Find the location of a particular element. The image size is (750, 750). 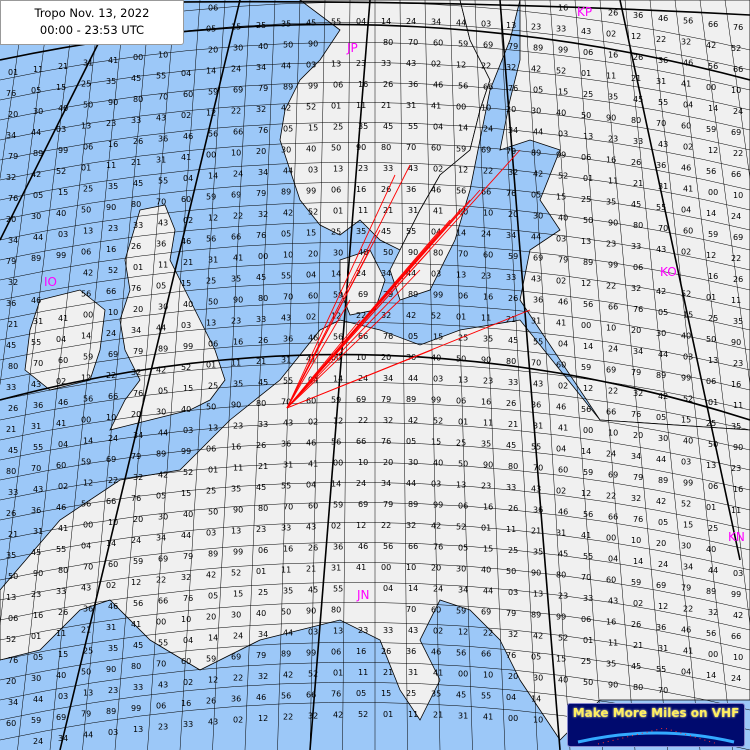

square-label: 66 is located at coordinates (736, 174).